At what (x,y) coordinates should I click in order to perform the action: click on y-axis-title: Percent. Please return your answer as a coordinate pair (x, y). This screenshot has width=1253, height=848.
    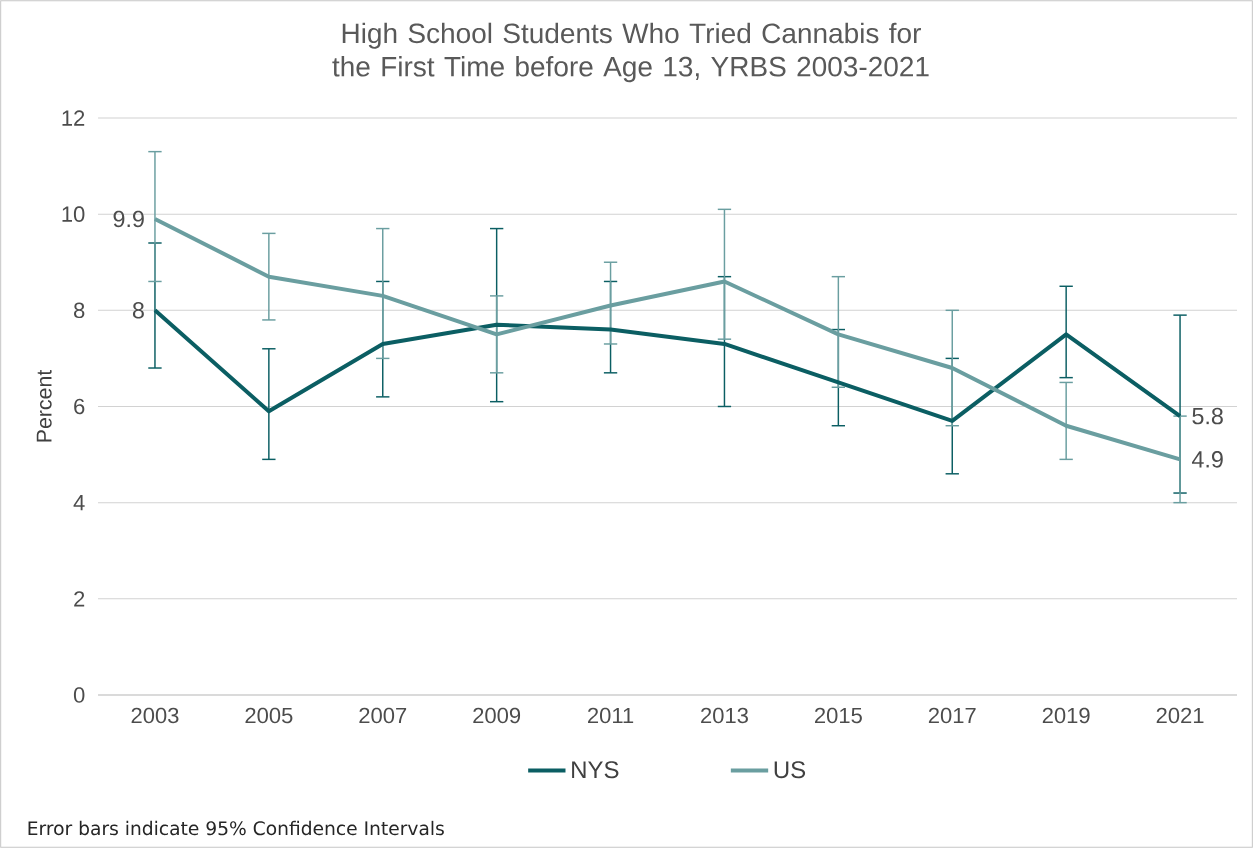
    Looking at the image, I should click on (44, 405).